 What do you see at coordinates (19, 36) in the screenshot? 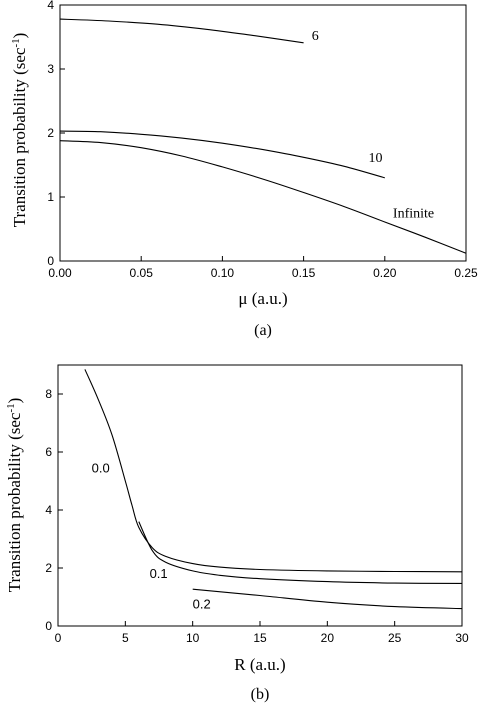
I see `y-axis-title-a-close: )` at bounding box center [19, 36].